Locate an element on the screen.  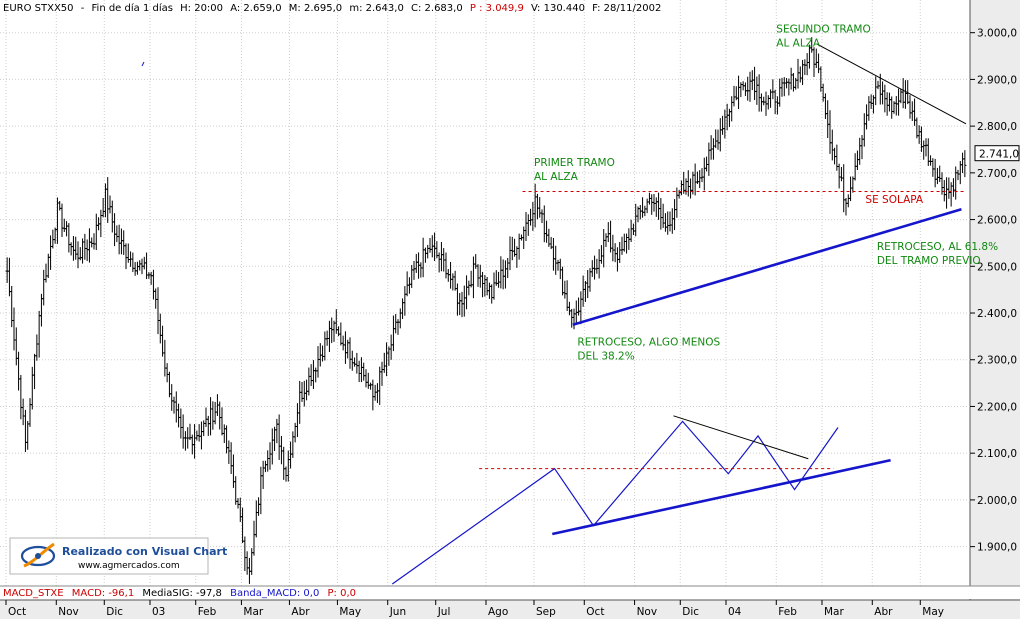
price-axis-background is located at coordinates (995, 300).